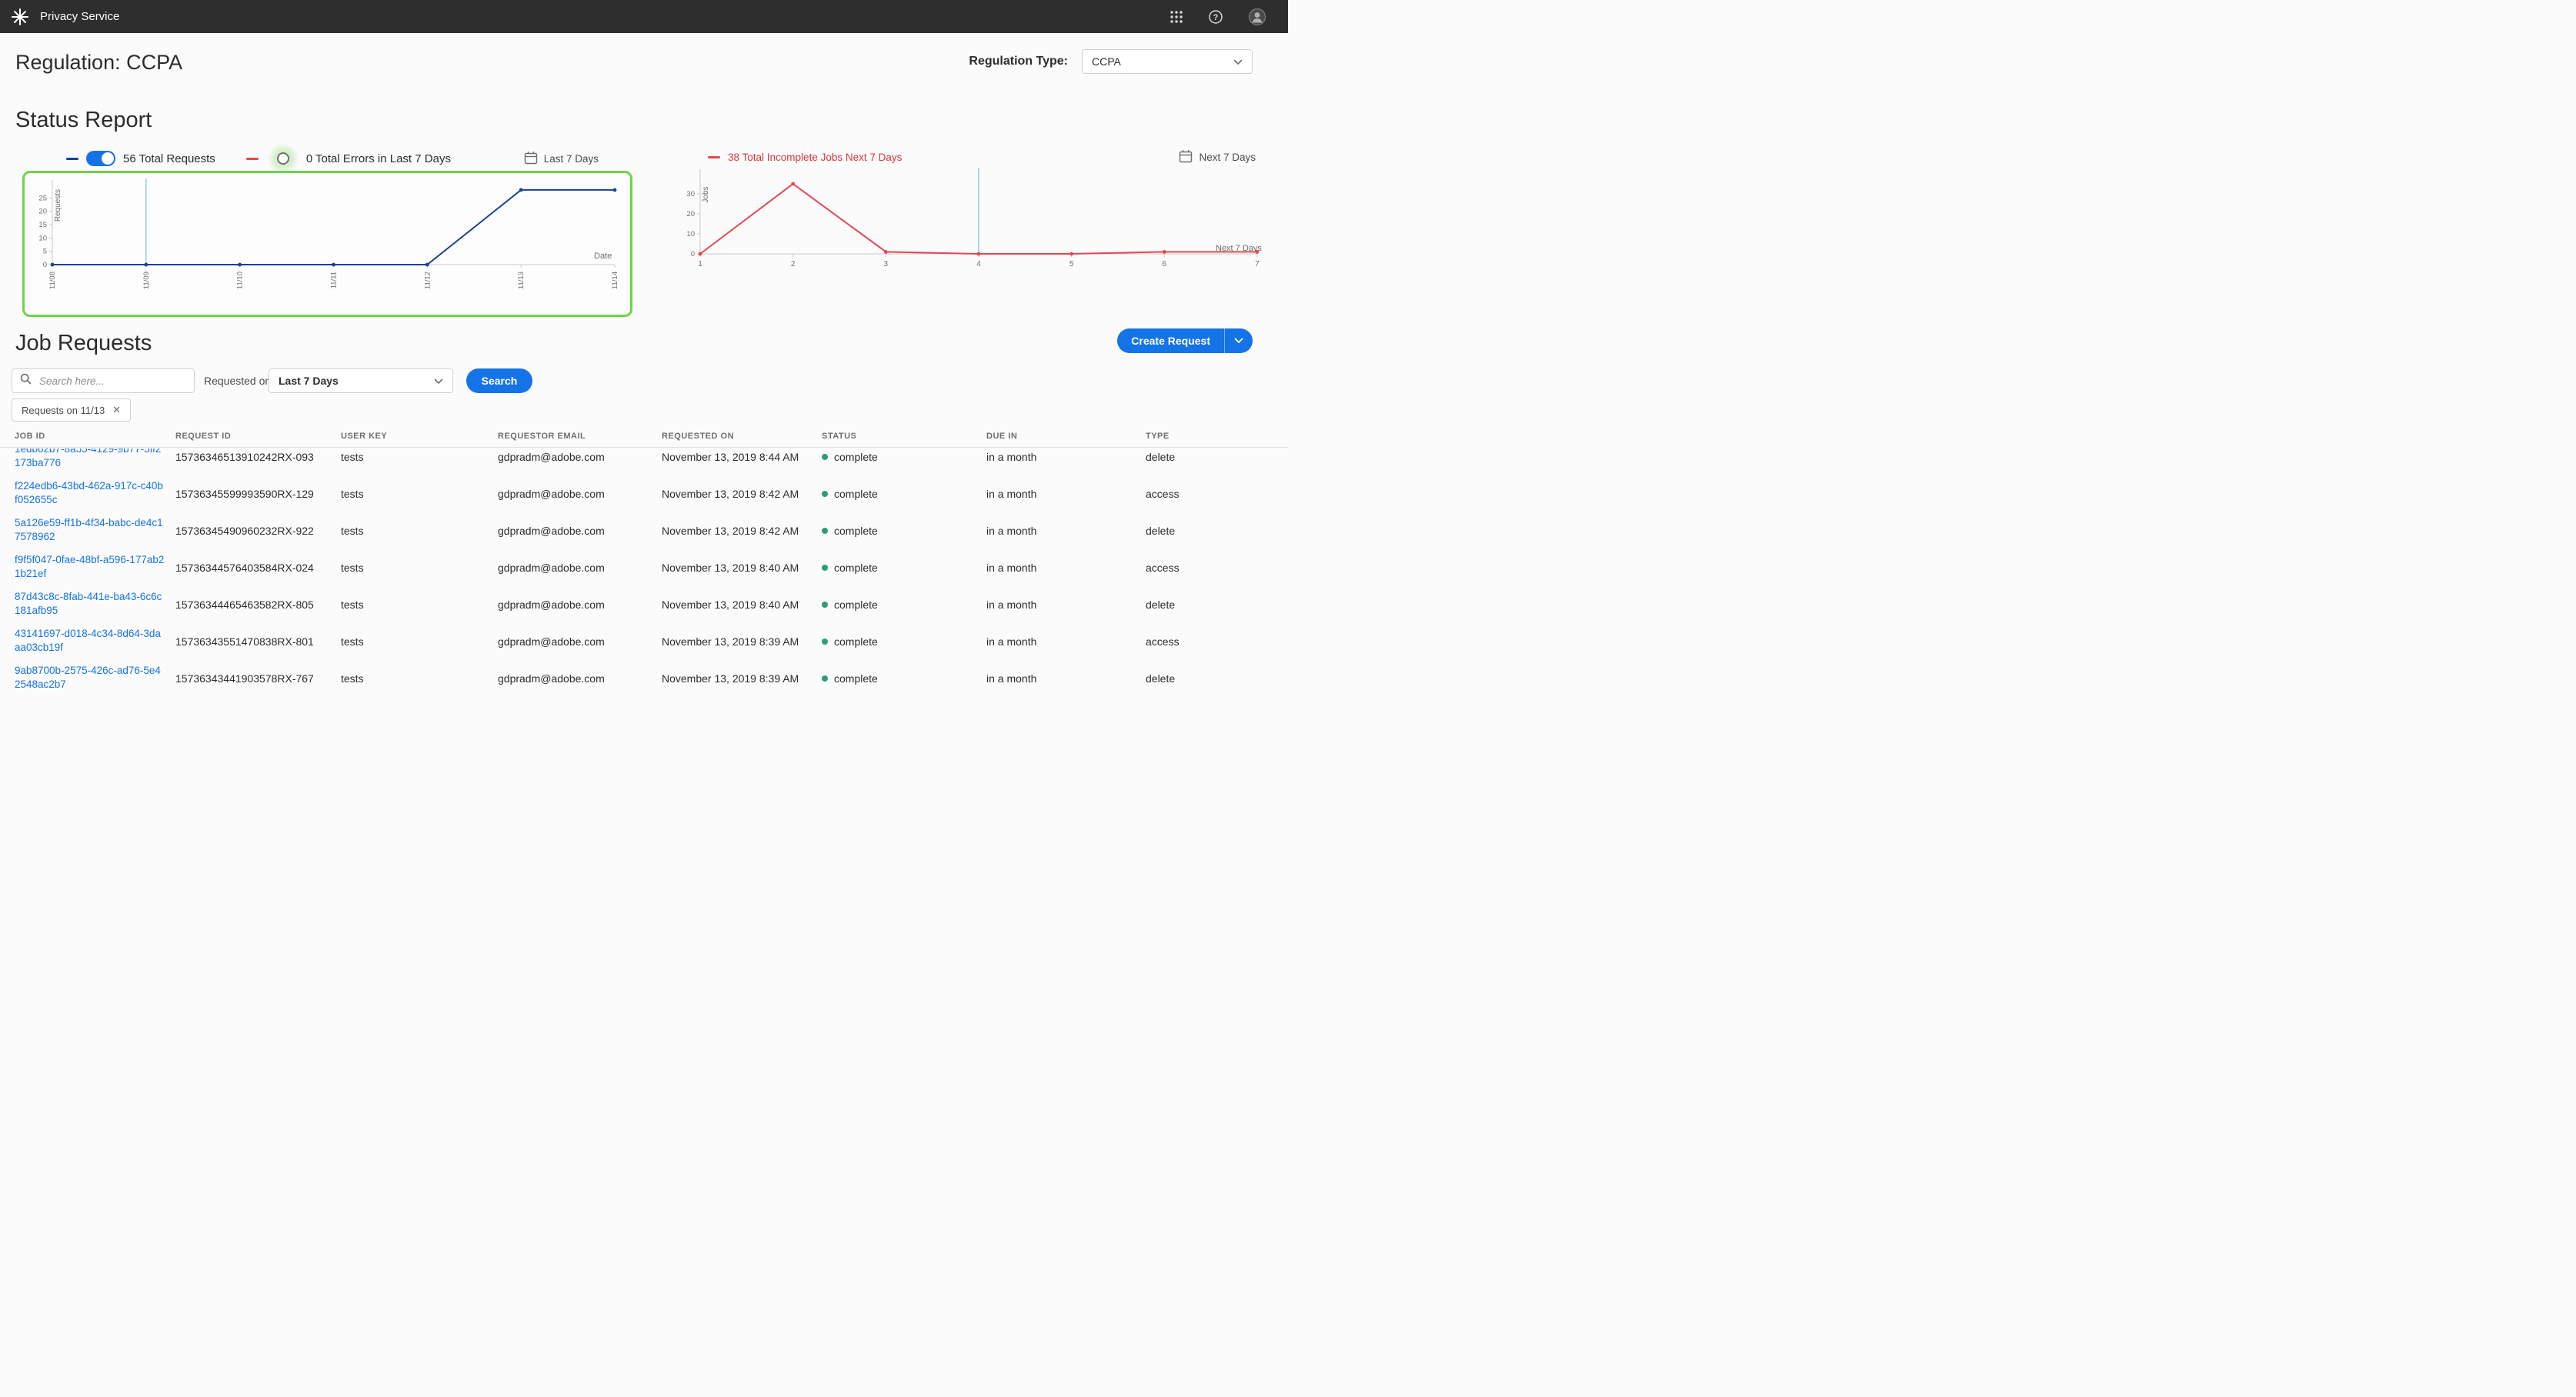 The width and height of the screenshot is (2576, 1397). Describe the element at coordinates (245, 457) in the screenshot. I see `request-id-cell: 15736346513910242RX-093` at that location.